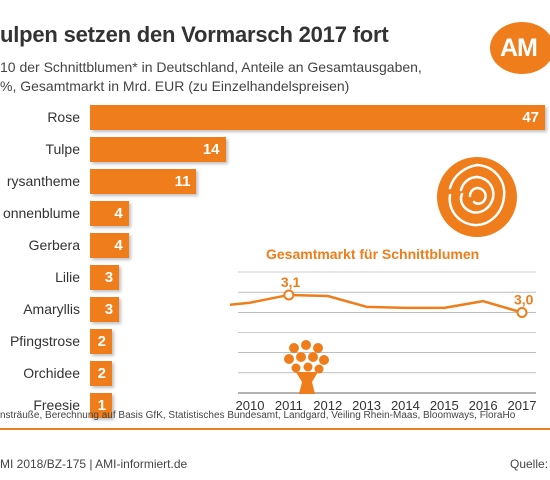 This screenshot has height=480, width=550. I want to click on bar-value-label: 1, so click(101, 405).